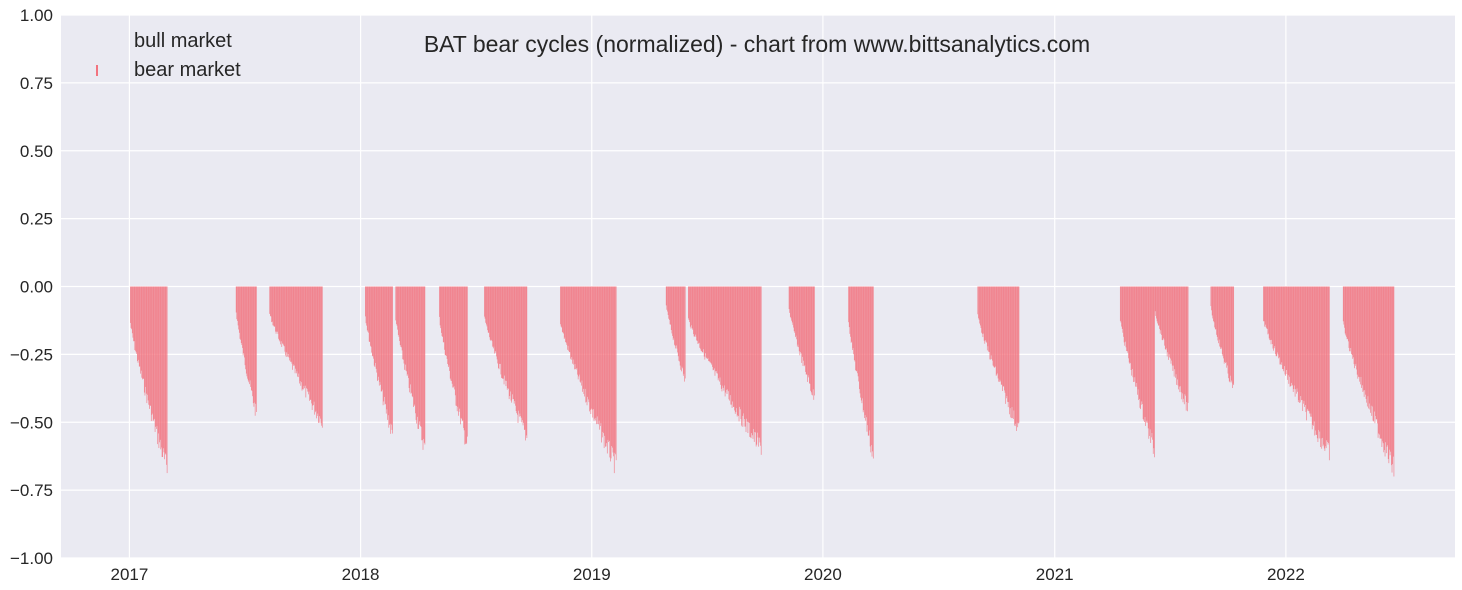 The image size is (1462, 590). What do you see at coordinates (31, 490) in the screenshot?
I see `y-tick-label: −0.75` at bounding box center [31, 490].